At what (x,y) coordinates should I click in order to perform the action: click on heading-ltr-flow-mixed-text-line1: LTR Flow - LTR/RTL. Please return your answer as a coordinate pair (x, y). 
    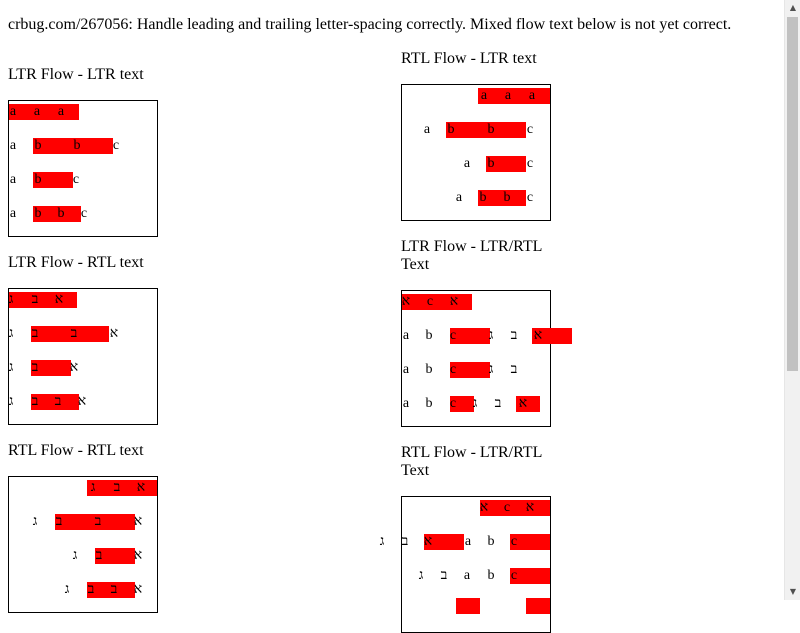
    Looking at the image, I should click on (472, 246).